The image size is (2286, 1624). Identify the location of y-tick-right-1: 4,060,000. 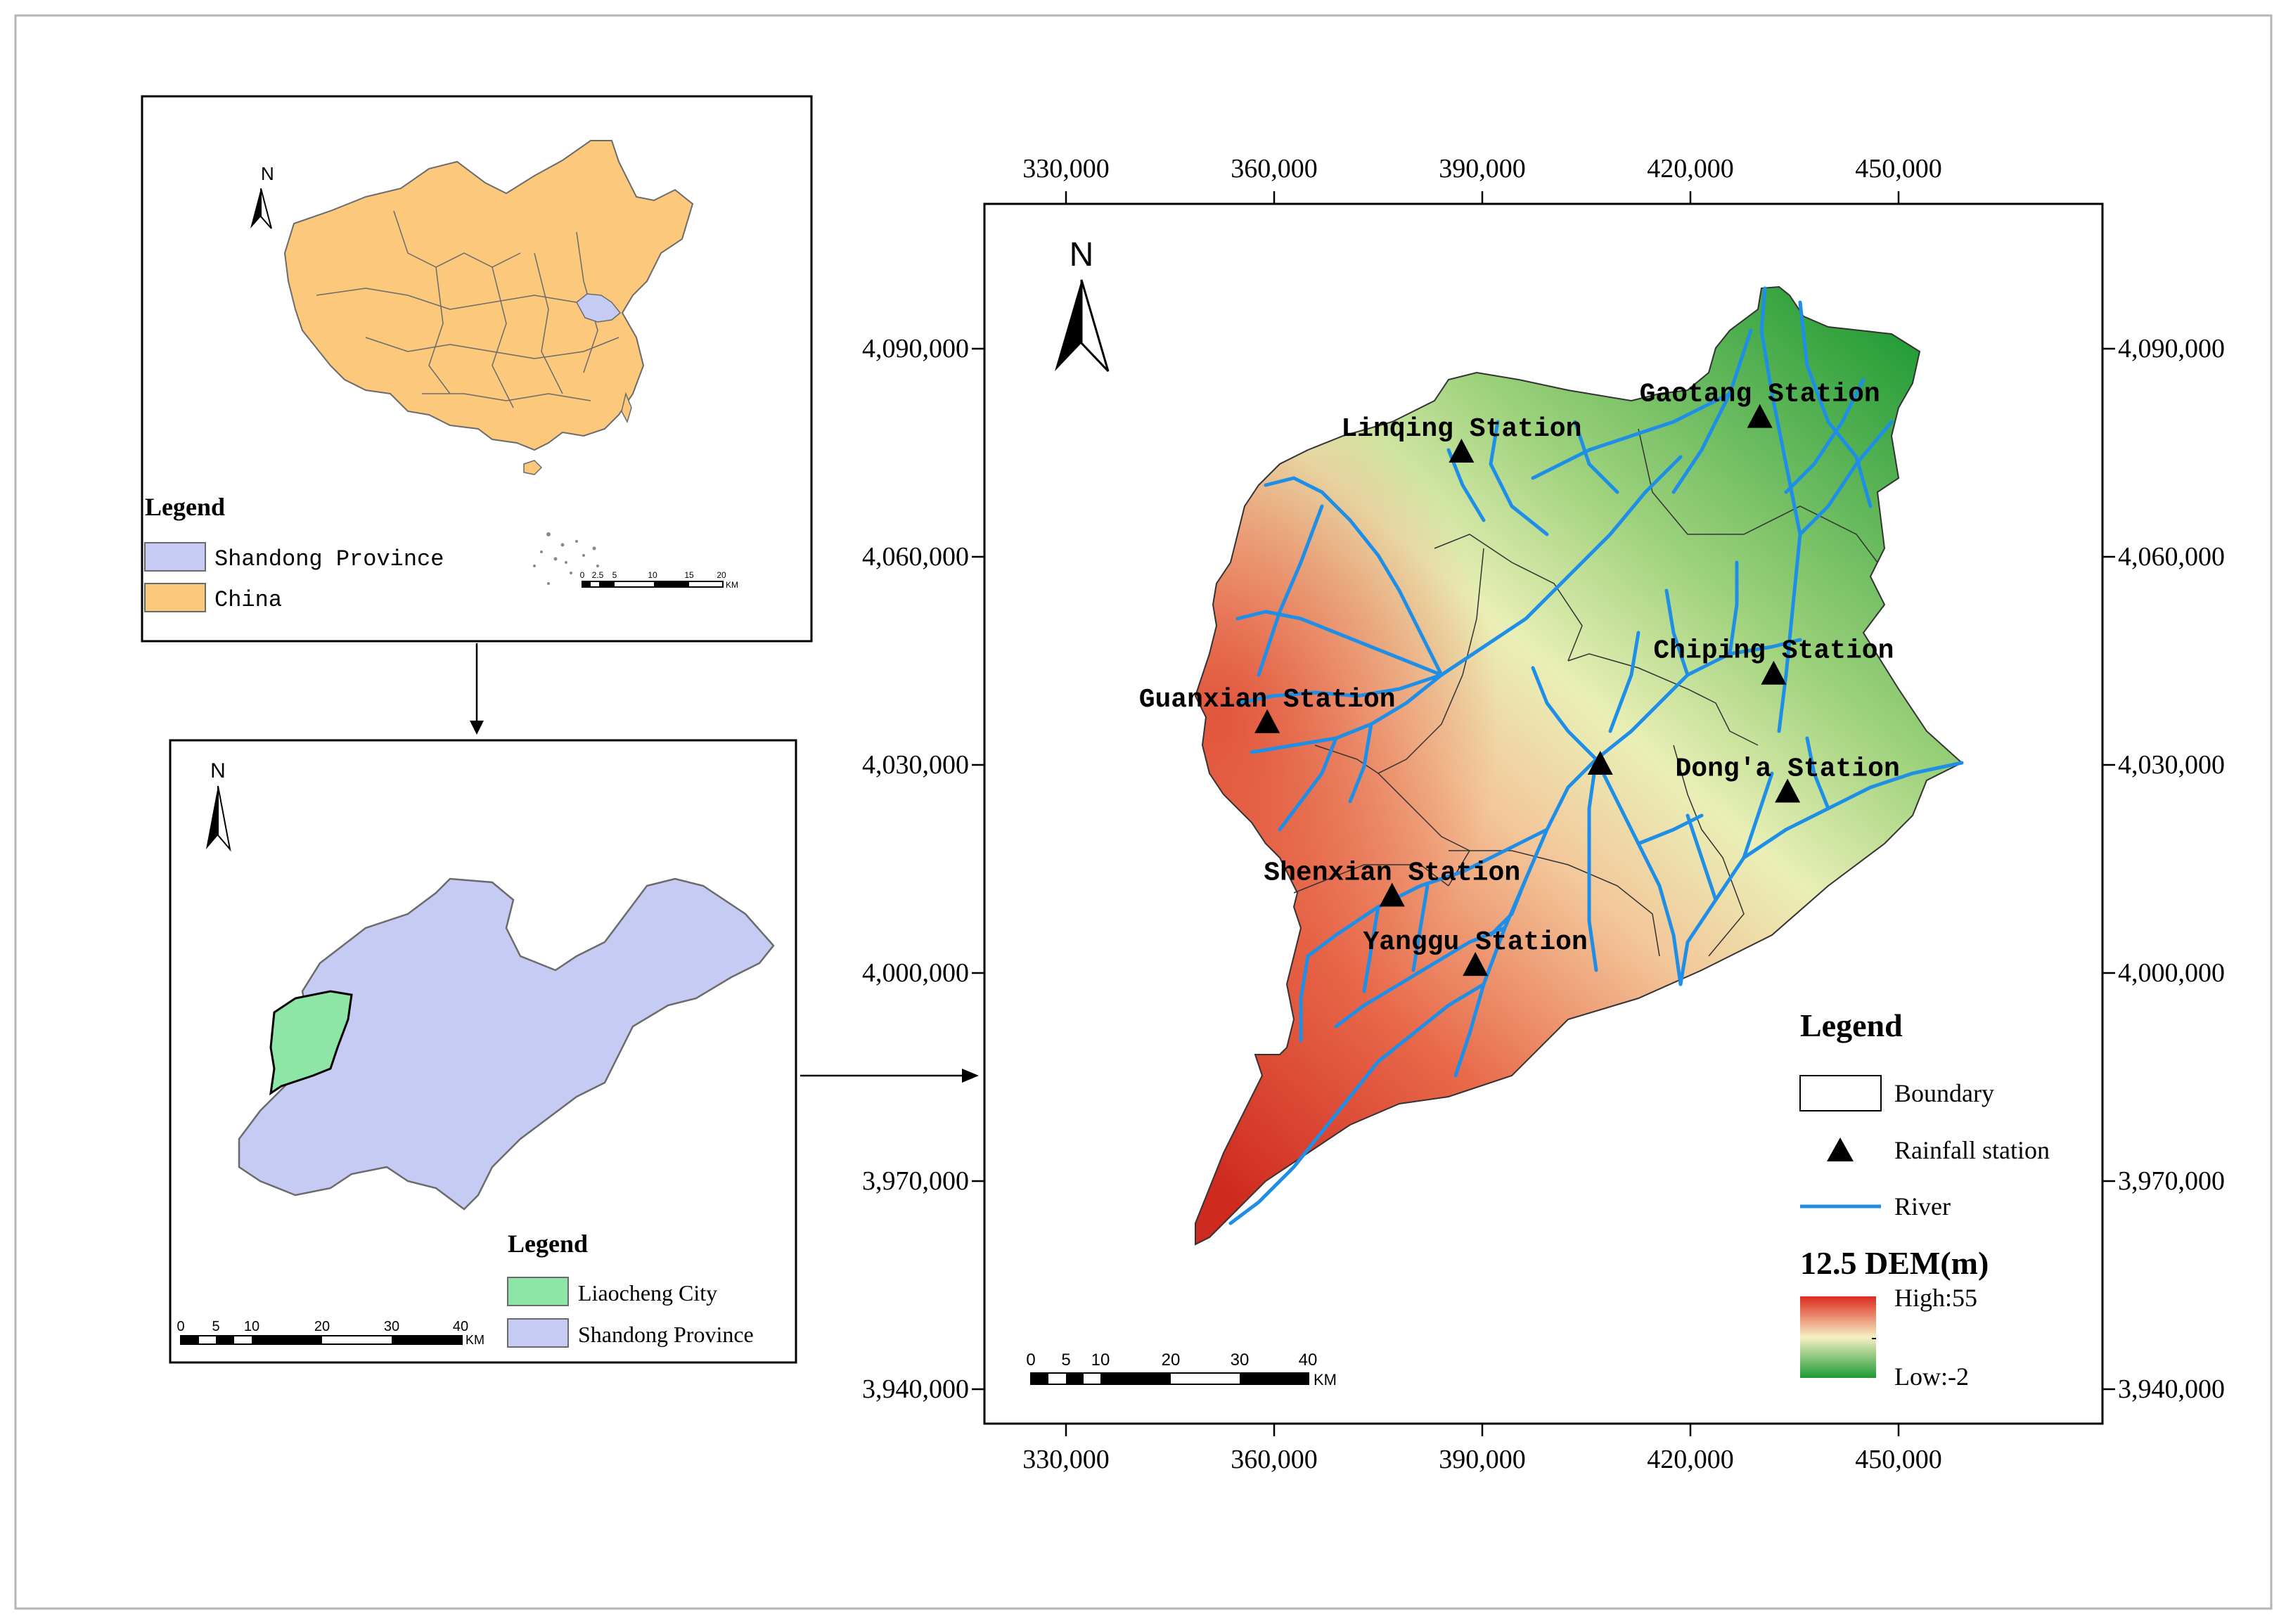
(2171, 557).